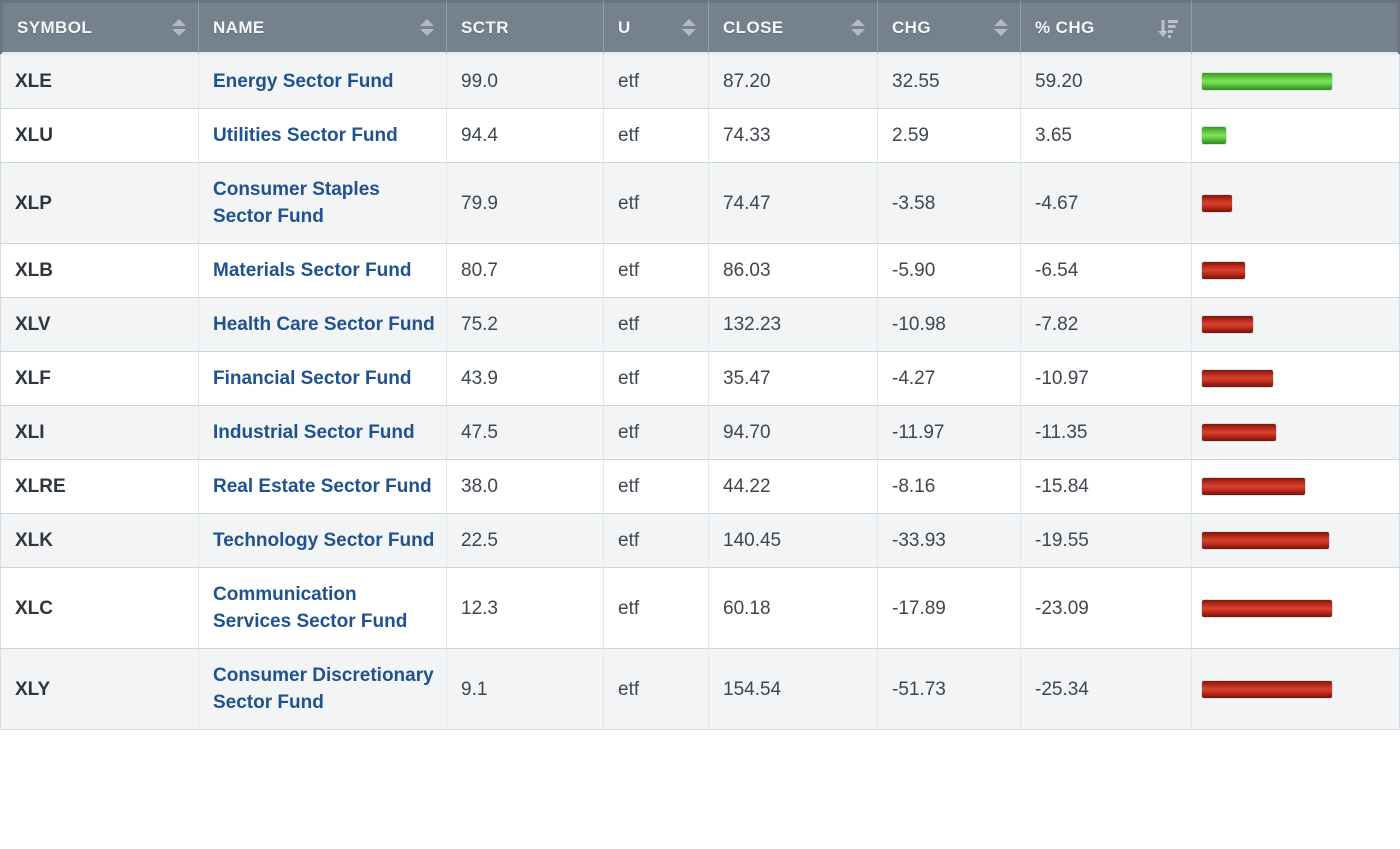  I want to click on name-cell: Materials Sector Fund, so click(323, 270).